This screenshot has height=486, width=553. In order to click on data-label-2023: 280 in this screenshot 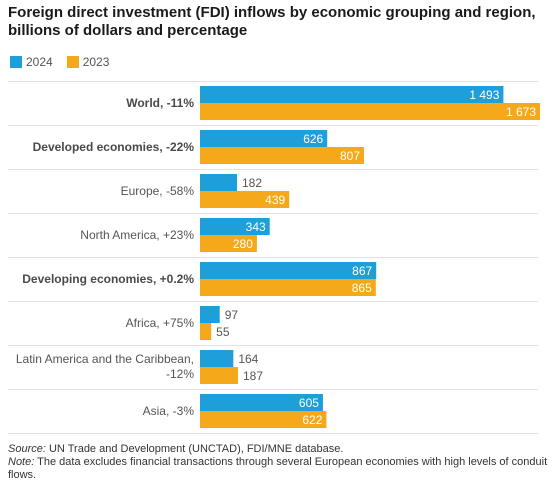, I will do `click(243, 244)`.